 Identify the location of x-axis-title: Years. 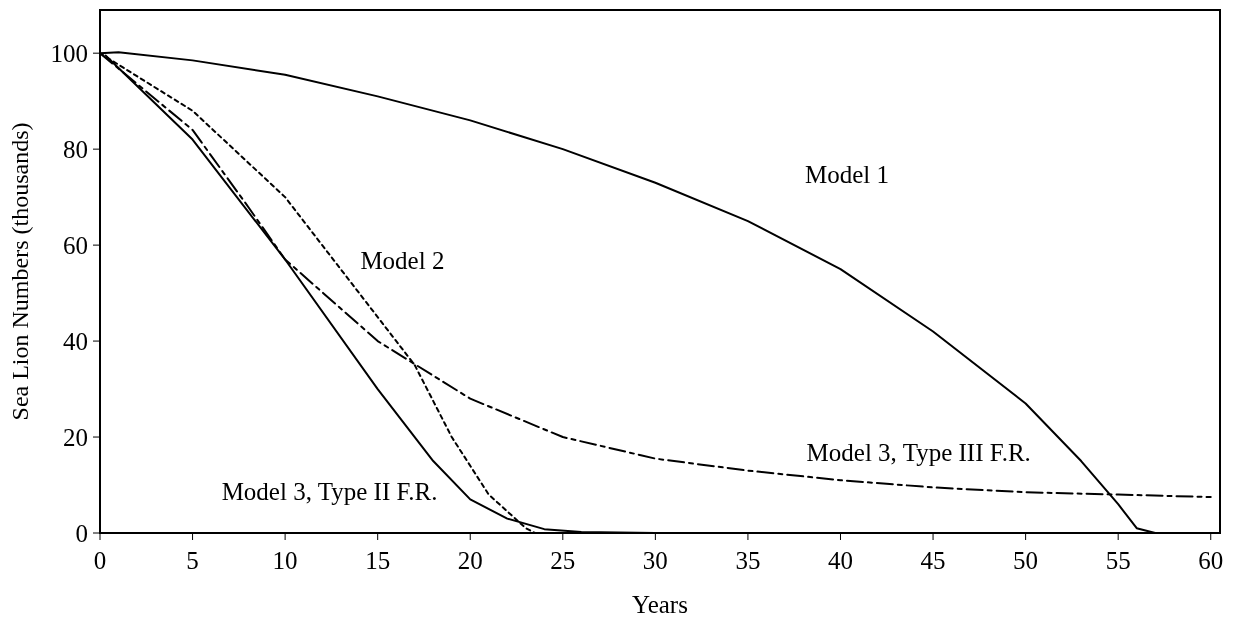
(660, 604).